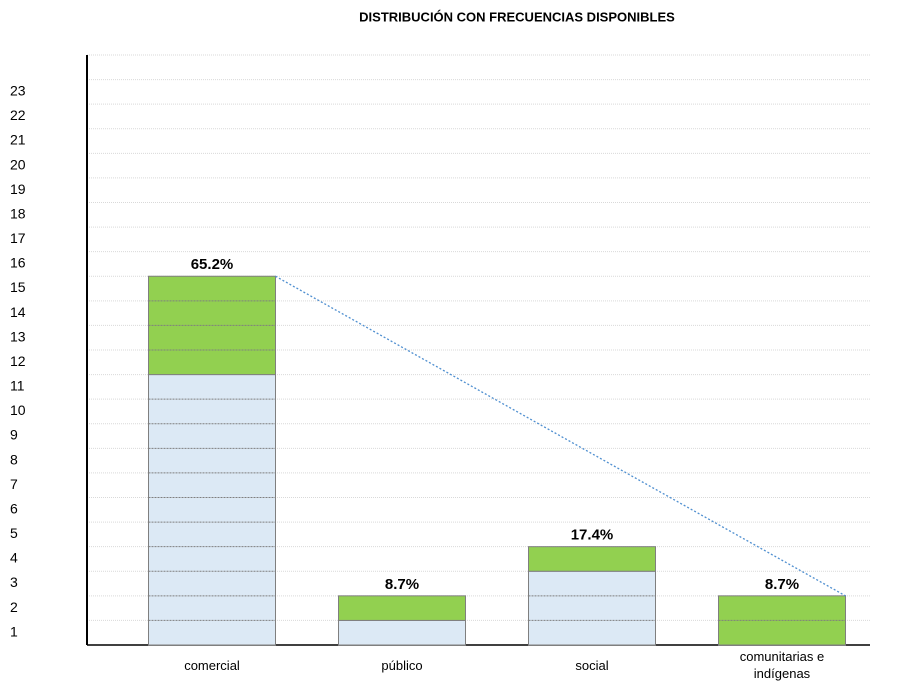 Image resolution: width=899 pixels, height=683 pixels. Describe the element at coordinates (14, 631) in the screenshot. I see `y-tick-label: 1` at that location.